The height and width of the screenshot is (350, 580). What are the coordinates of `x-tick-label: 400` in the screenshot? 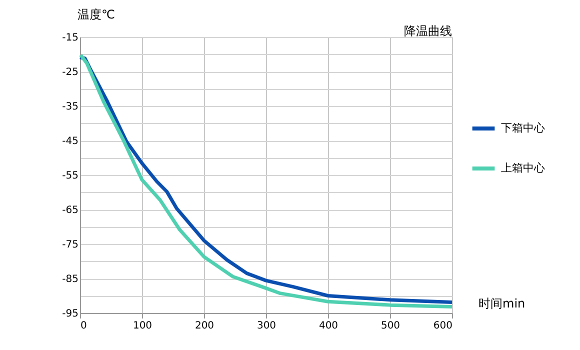 It's located at (328, 326).